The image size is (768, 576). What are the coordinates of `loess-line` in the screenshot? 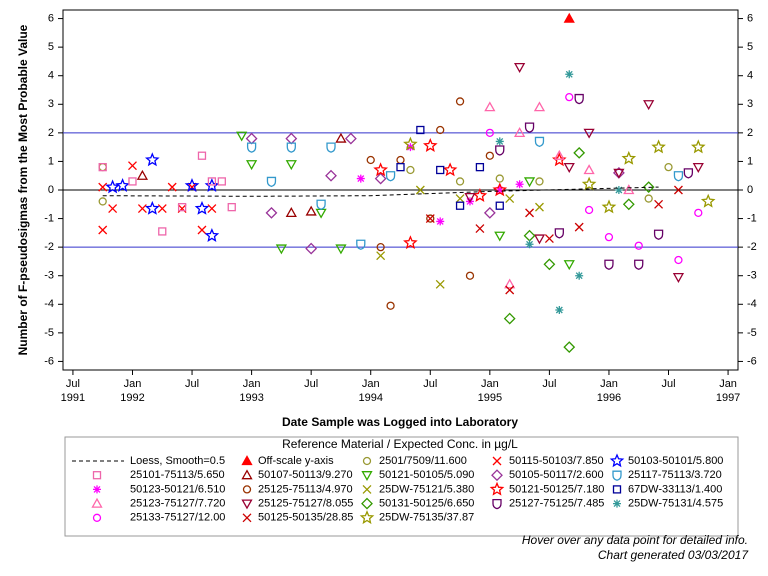 It's located at (380, 191).